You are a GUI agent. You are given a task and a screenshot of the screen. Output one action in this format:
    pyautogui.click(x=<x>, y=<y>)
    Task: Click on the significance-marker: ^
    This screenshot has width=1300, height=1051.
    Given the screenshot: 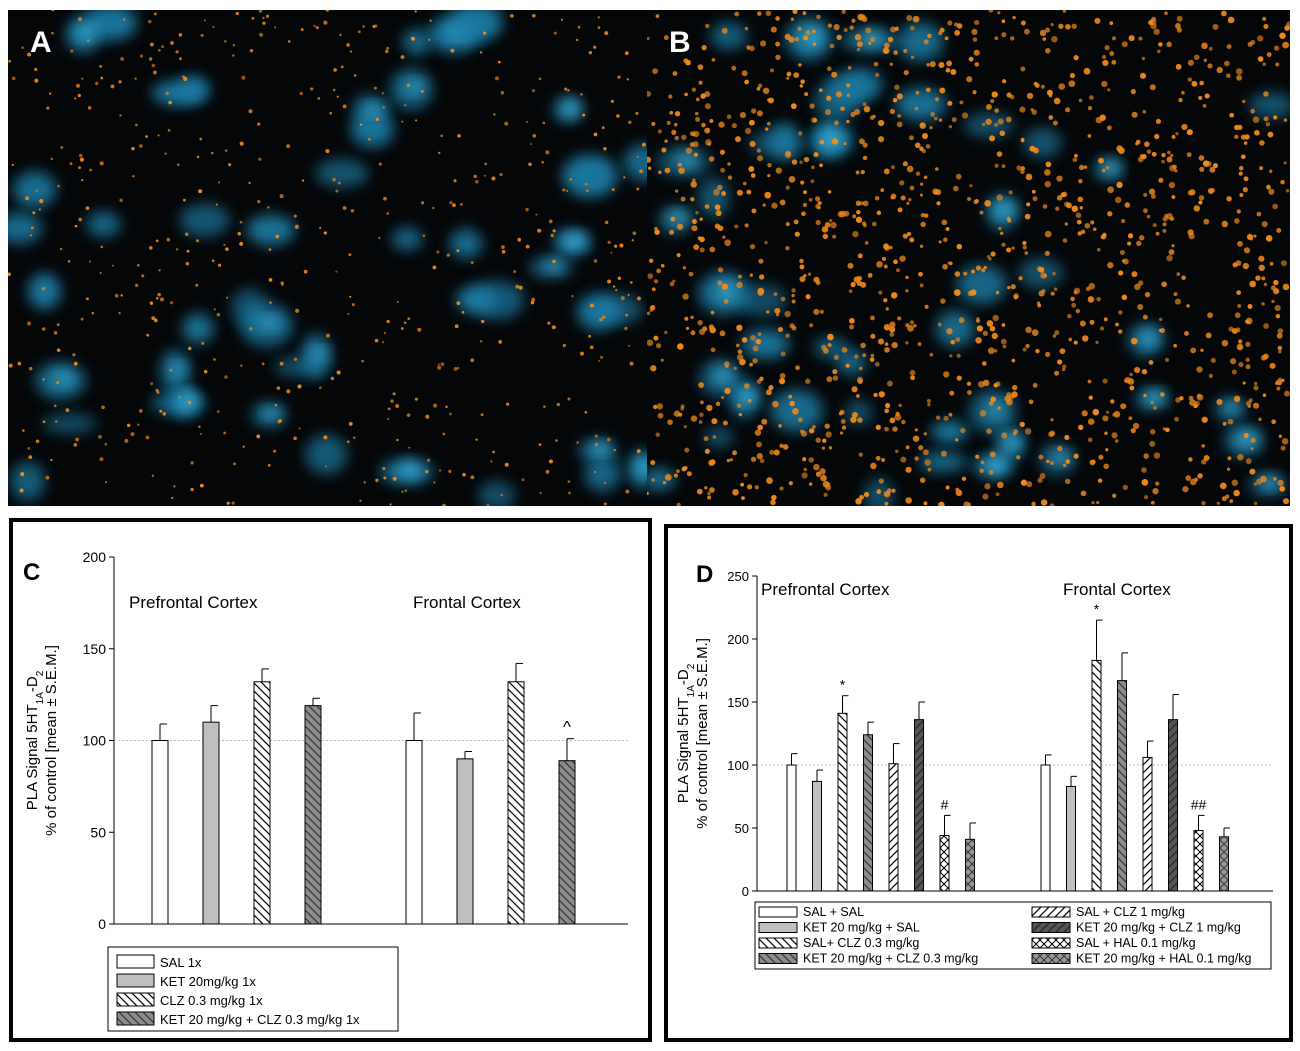 What is the action you would take?
    pyautogui.click(x=567, y=727)
    